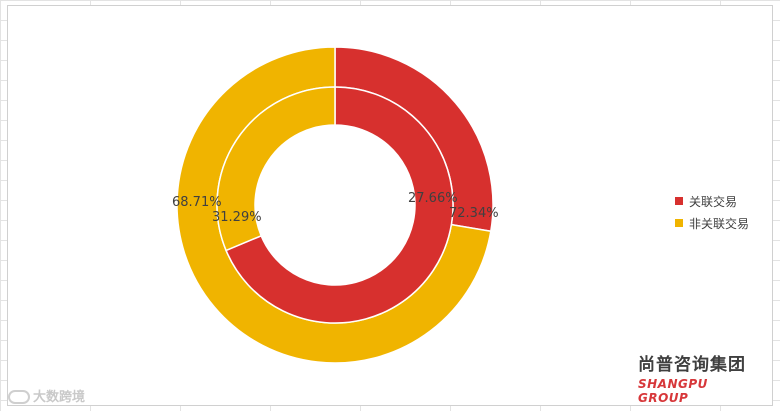  Describe the element at coordinates (433, 198) in the screenshot. I see `data-label-inner-related: 27.66%` at that location.